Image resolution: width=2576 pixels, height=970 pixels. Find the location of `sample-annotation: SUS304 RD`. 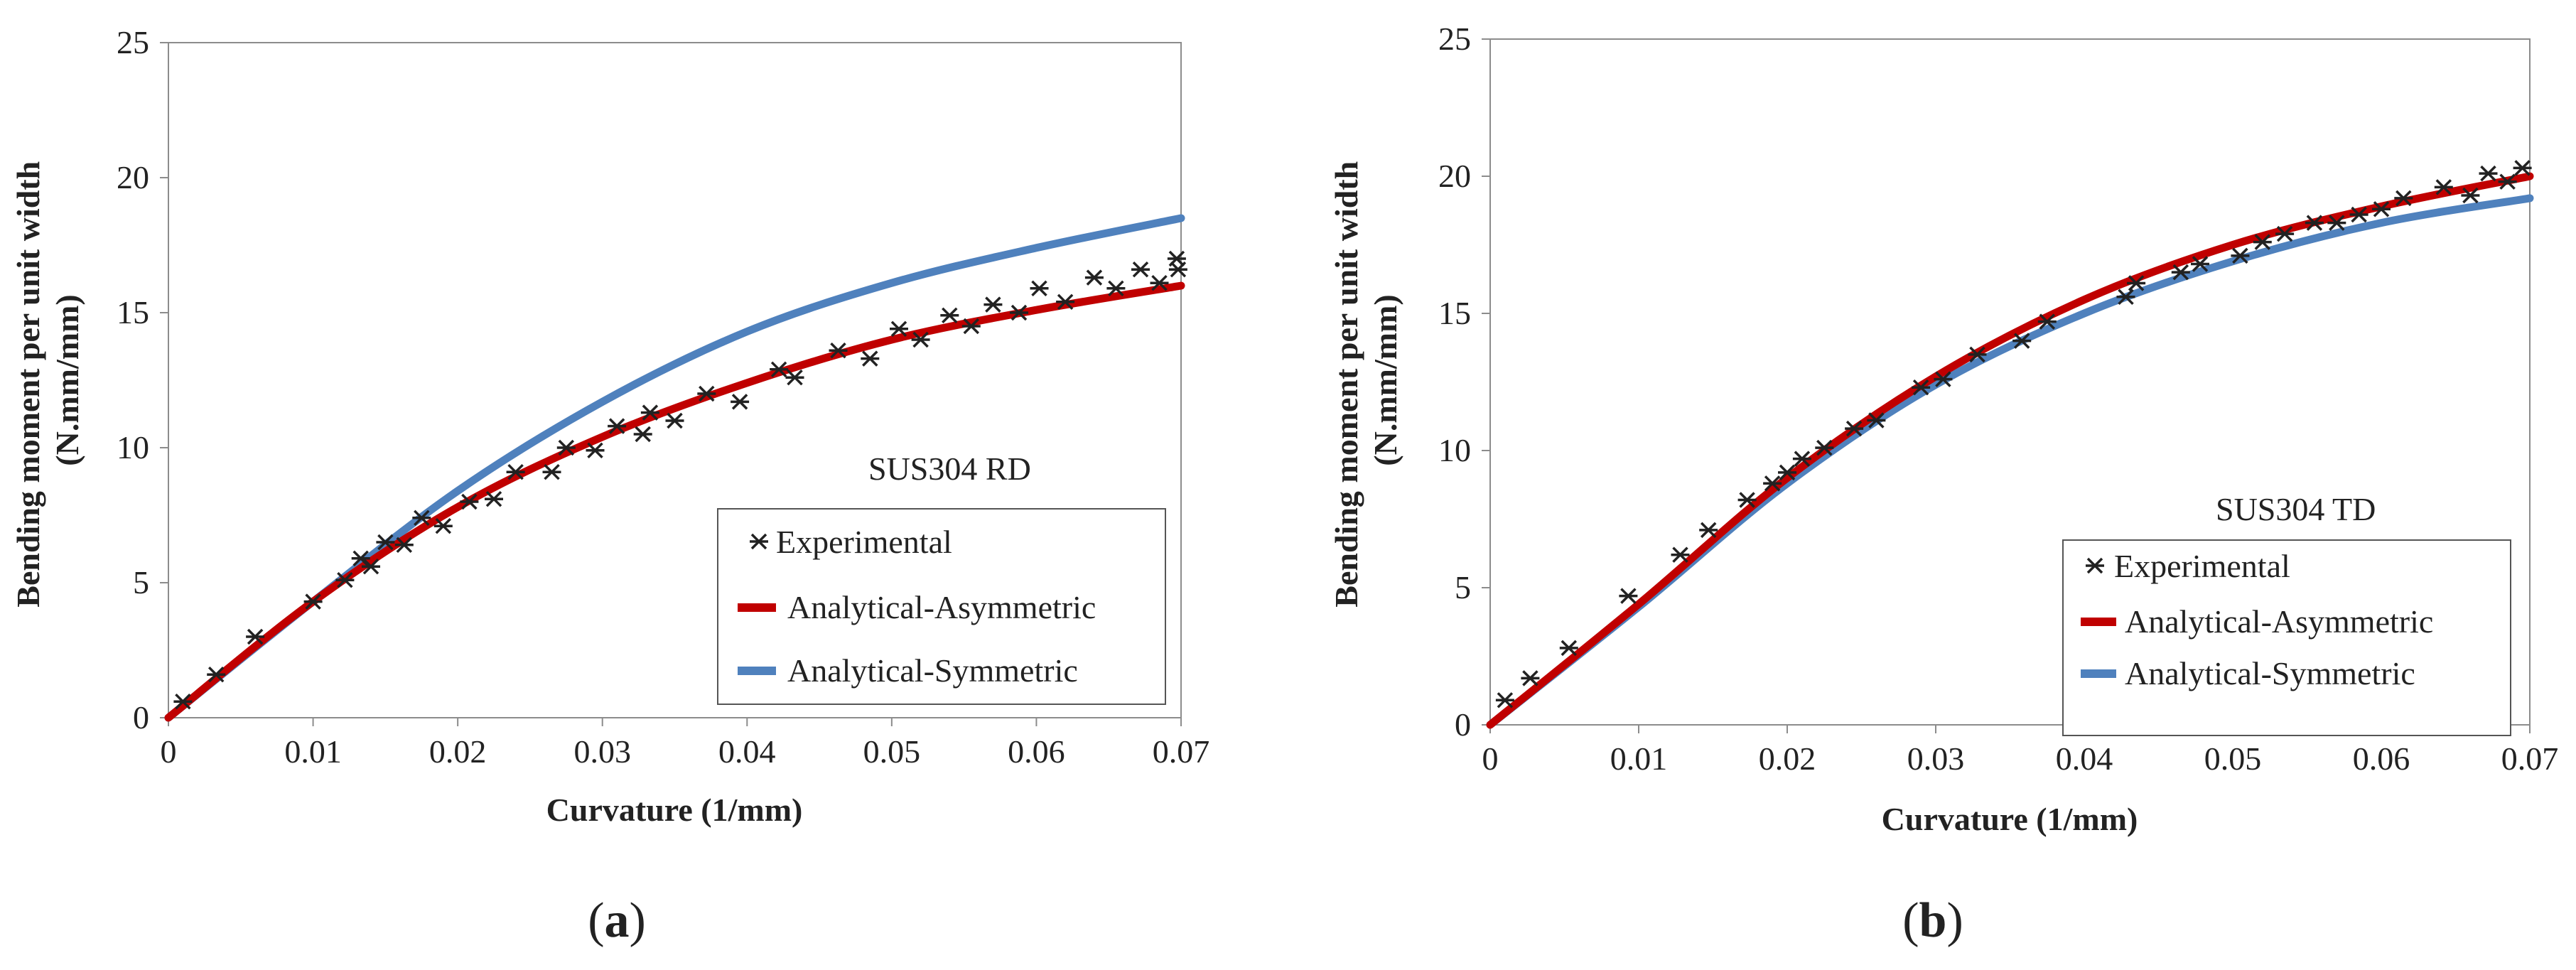

sample-annotation: SUS304 RD is located at coordinates (950, 469).